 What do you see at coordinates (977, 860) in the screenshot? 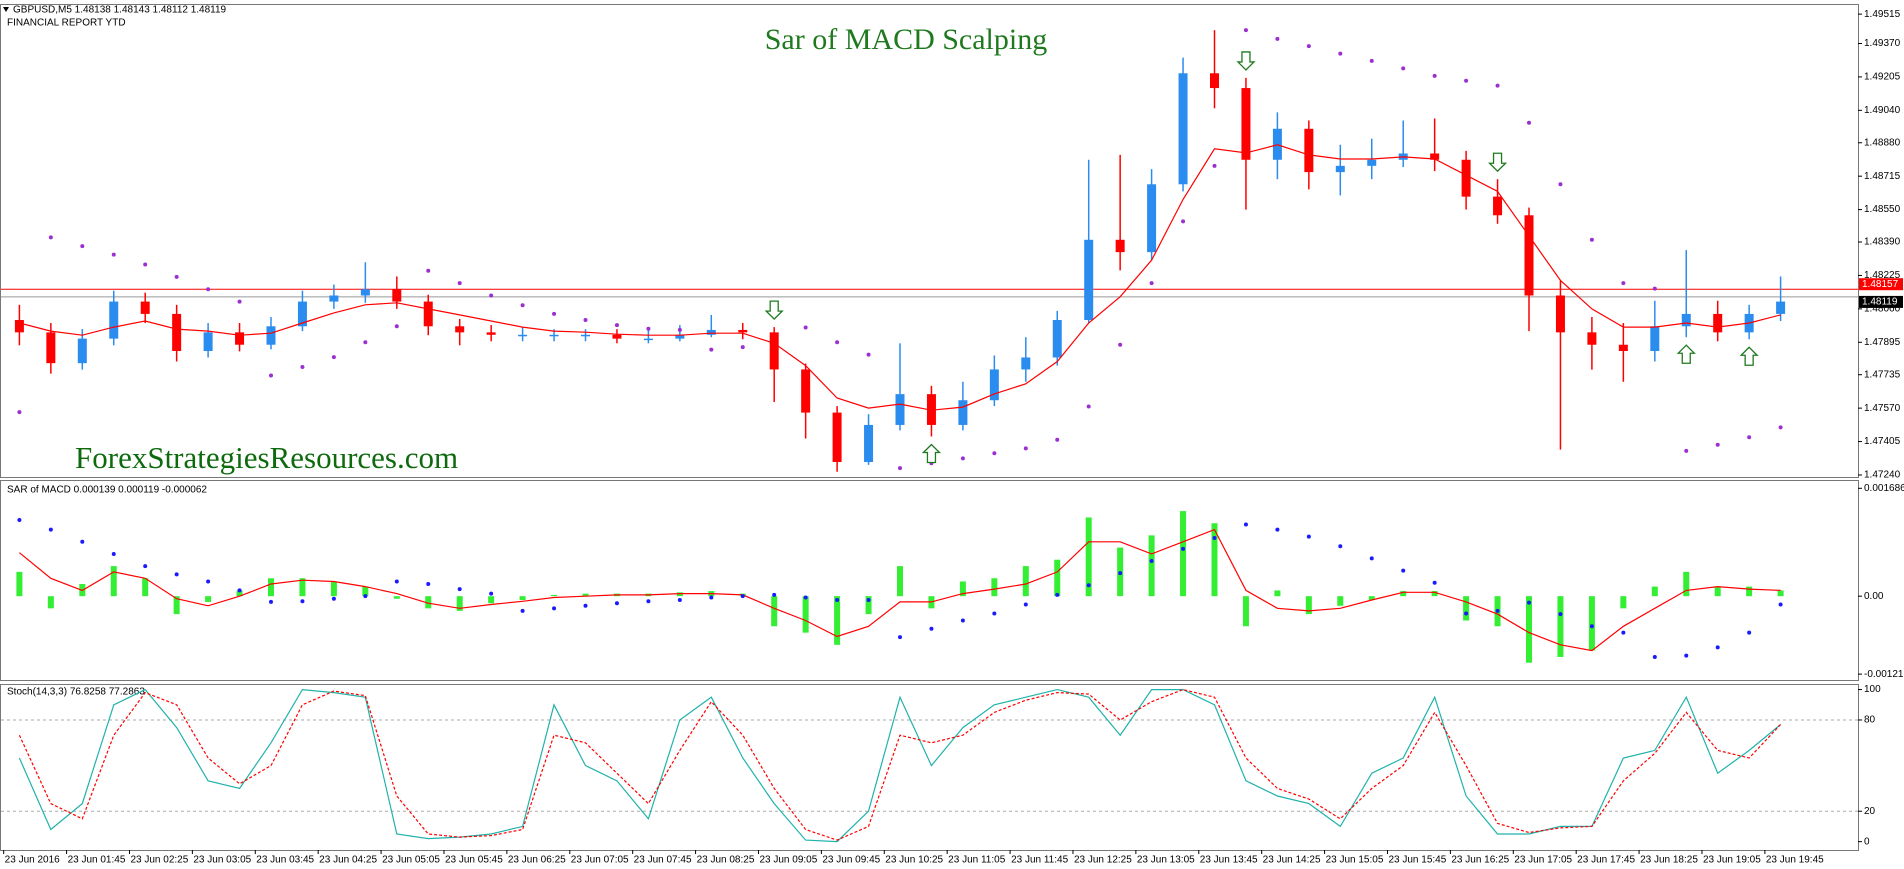
I see `x-tick-label: 23 Jun 11:05` at bounding box center [977, 860].